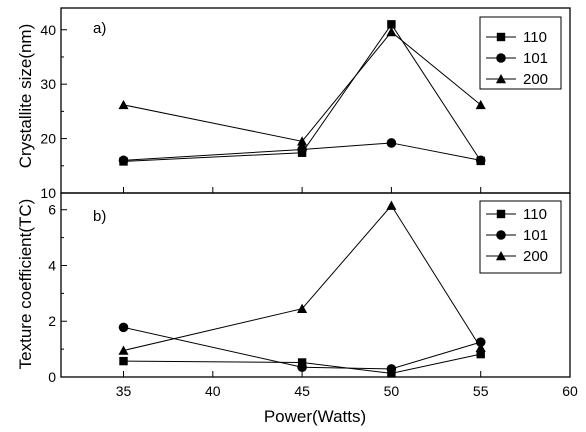 The image size is (586, 432). I want to click on panel-b-xtick-label: 50, so click(392, 391).